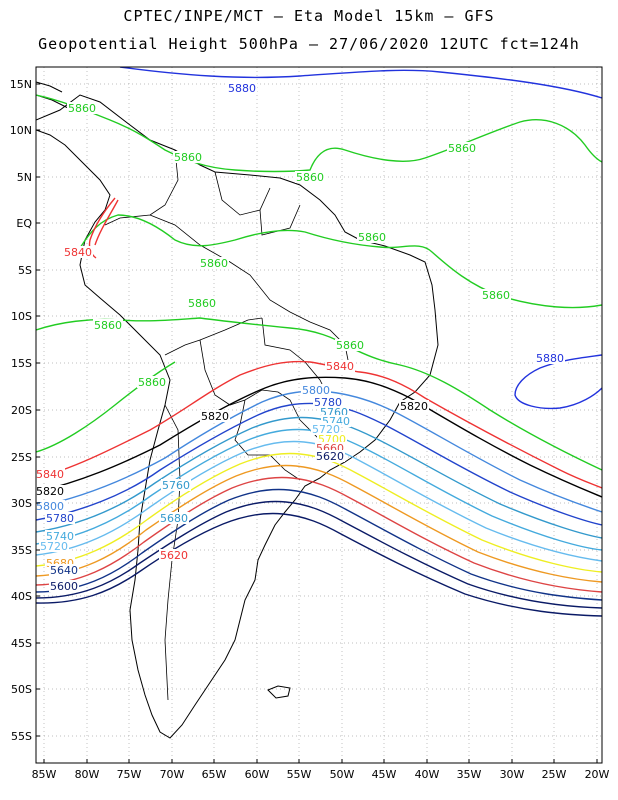 The image size is (618, 800). What do you see at coordinates (21, 410) in the screenshot?
I see `lat-tick-label: 20S` at bounding box center [21, 410].